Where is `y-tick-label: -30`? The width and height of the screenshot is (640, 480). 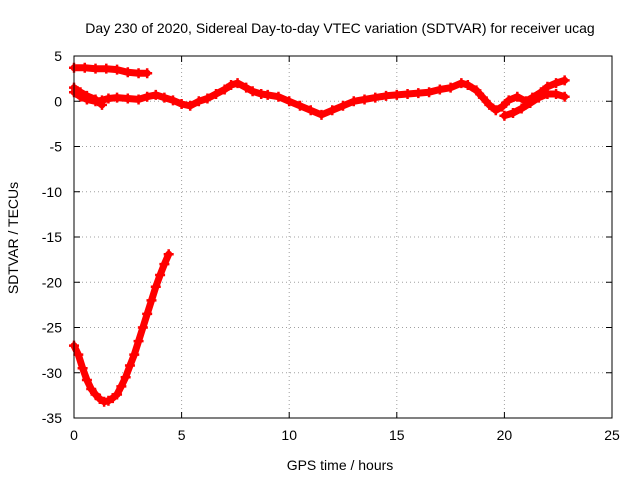 y-tick-label: -30 is located at coordinates (52, 373).